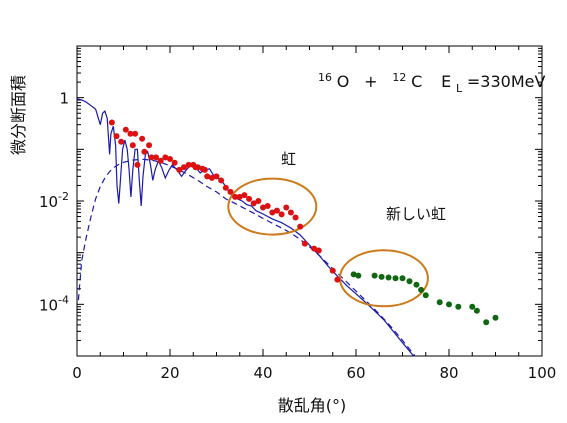 This screenshot has width=567, height=423. I want to click on energy-value: =330MeV, so click(506, 81).